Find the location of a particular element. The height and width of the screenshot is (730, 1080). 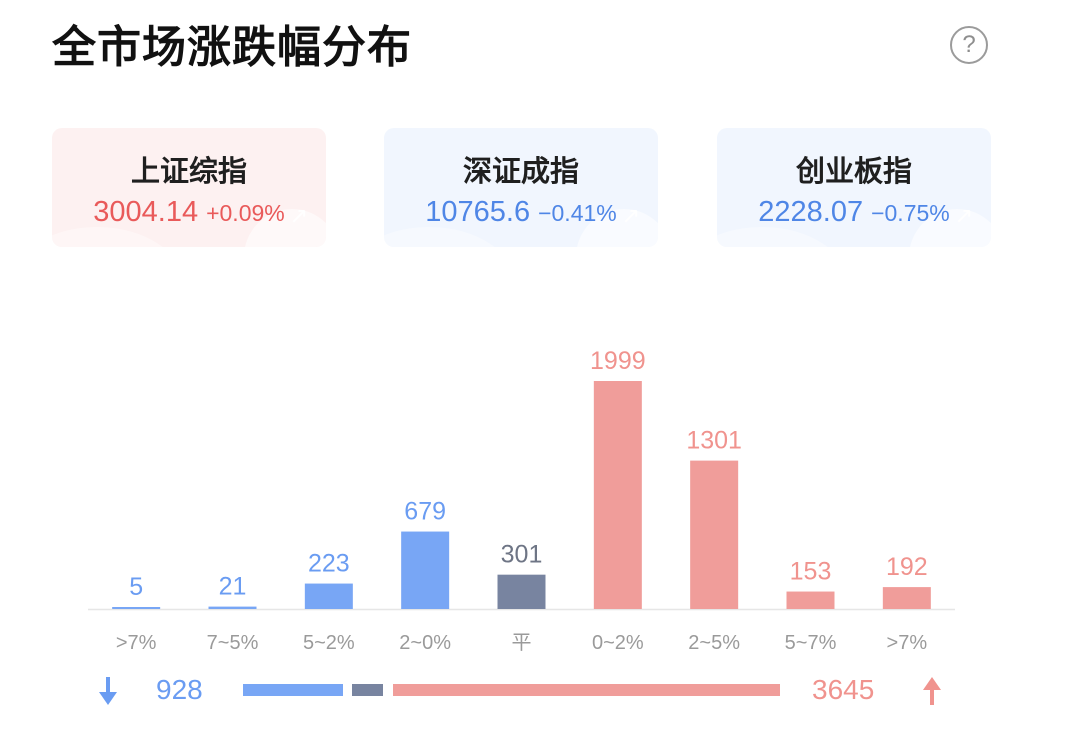

bar-value-label: 223 is located at coordinates (329, 564).